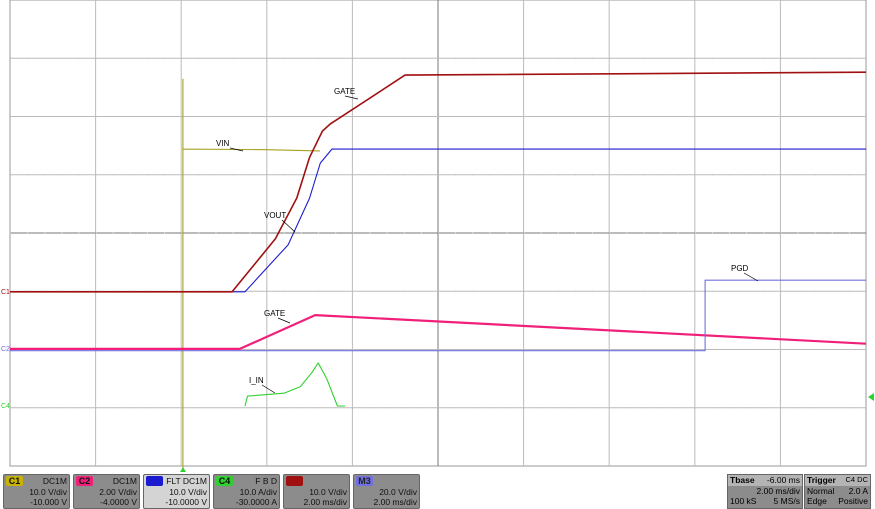  Describe the element at coordinates (54, 481) in the screenshot. I see `coupling: DC1M` at that location.